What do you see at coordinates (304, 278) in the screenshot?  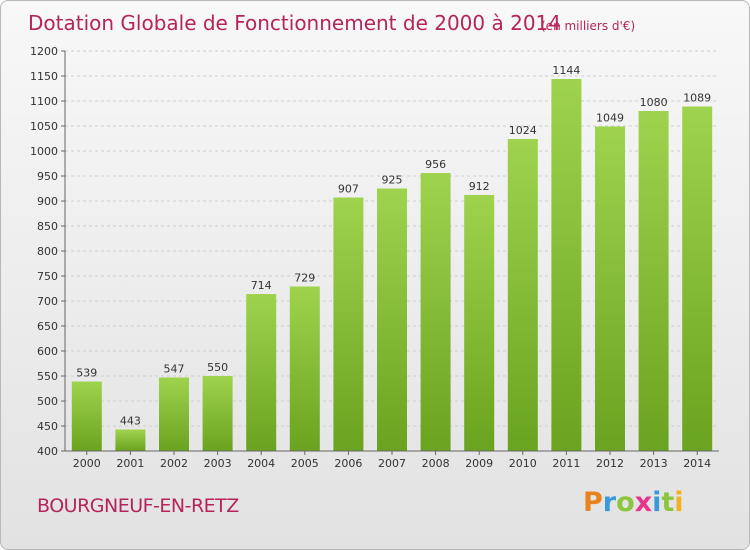 I see `data-label: 729` at bounding box center [304, 278].